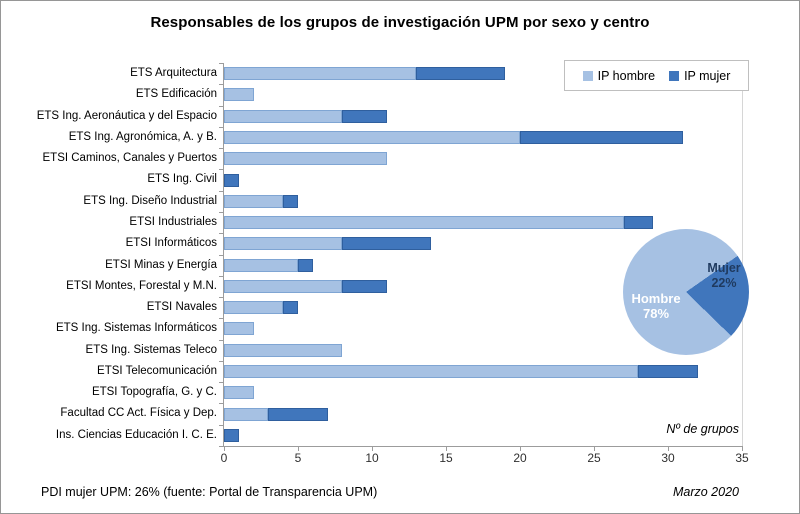  What do you see at coordinates (136, 434) in the screenshot?
I see `category-label: Ins. Ciencias Educación I. C. E.` at bounding box center [136, 434].